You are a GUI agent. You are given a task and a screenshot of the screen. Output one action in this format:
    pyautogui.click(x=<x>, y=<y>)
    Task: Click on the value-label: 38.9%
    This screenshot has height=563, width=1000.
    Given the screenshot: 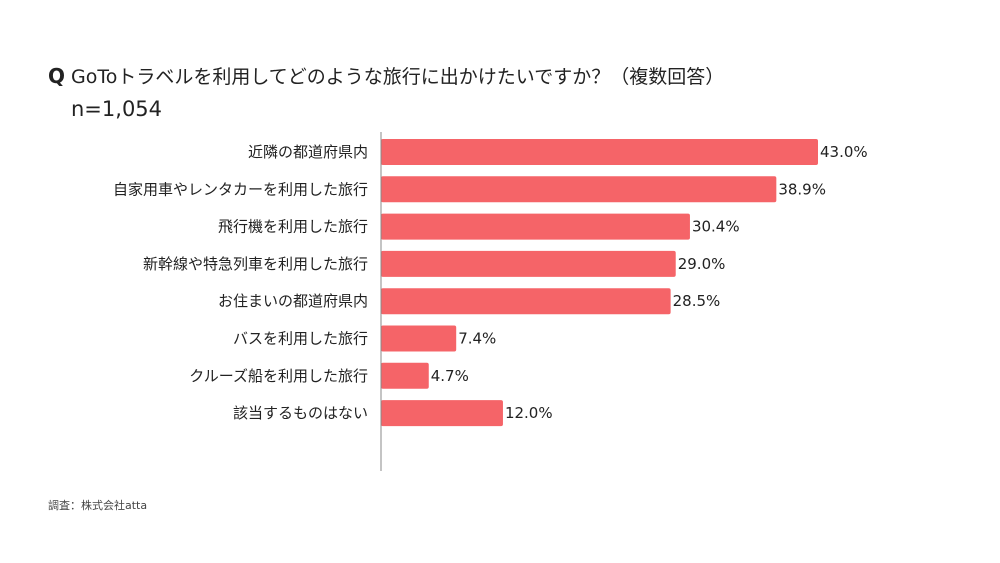 What is the action you would take?
    pyautogui.click(x=802, y=189)
    